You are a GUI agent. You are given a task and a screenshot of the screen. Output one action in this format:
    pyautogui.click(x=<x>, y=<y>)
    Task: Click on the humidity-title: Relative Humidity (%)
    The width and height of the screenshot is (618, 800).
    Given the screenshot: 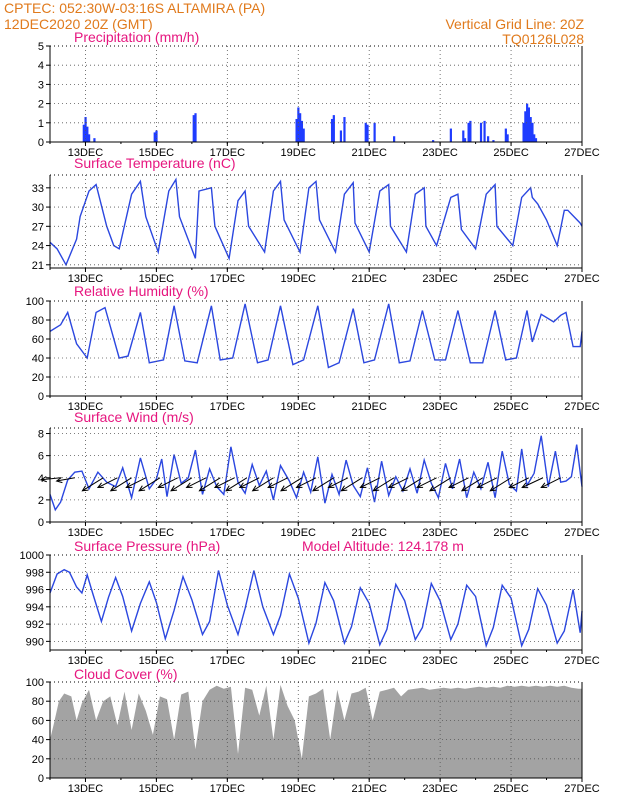 What is the action you would take?
    pyautogui.click(x=141, y=291)
    